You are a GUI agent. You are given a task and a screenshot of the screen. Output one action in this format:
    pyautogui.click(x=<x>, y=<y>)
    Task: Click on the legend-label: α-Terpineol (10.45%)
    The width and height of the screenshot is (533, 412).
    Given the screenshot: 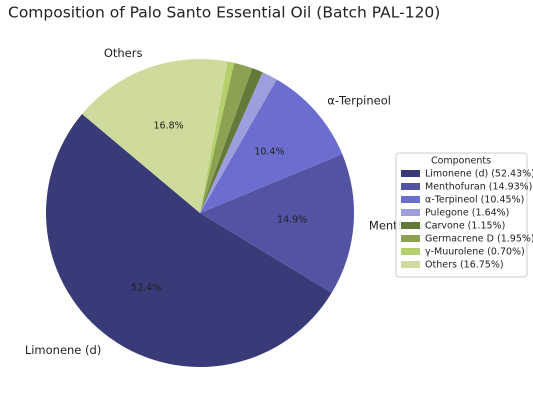 What is the action you would take?
    pyautogui.click(x=474, y=200)
    